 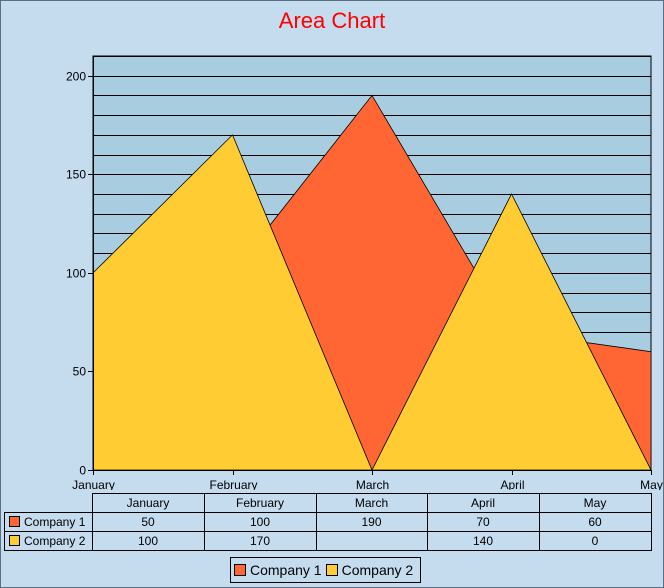 I want to click on table-row: Company 2 100 170 140 0, so click(x=328, y=541).